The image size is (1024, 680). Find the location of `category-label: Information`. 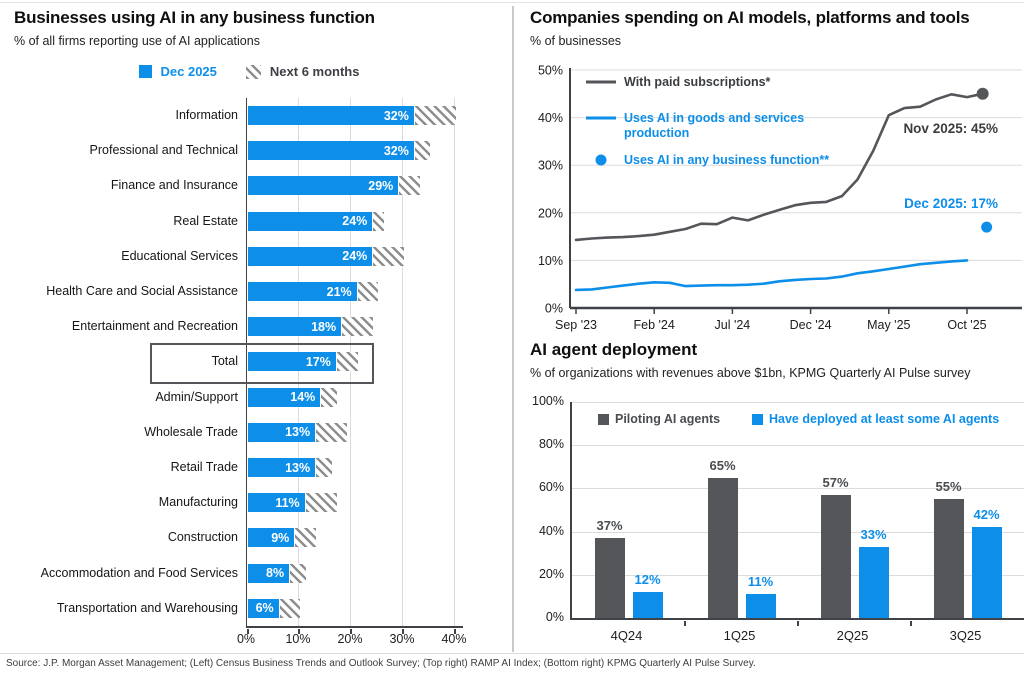

category-label: Information is located at coordinates (206, 115).